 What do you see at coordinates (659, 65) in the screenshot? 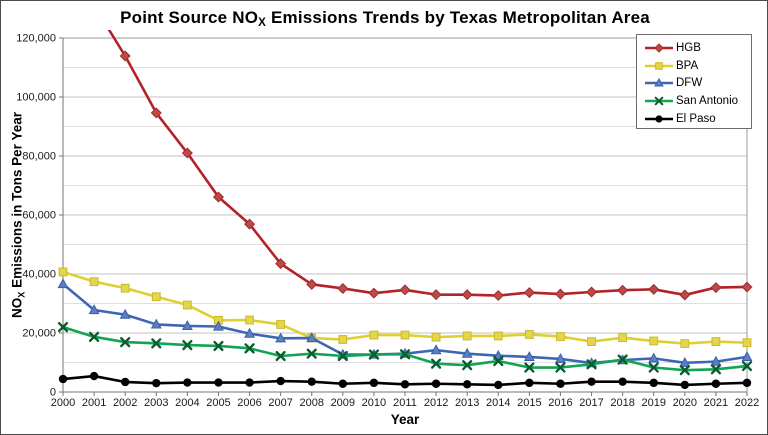
I see `square-marker-icon` at bounding box center [659, 65].